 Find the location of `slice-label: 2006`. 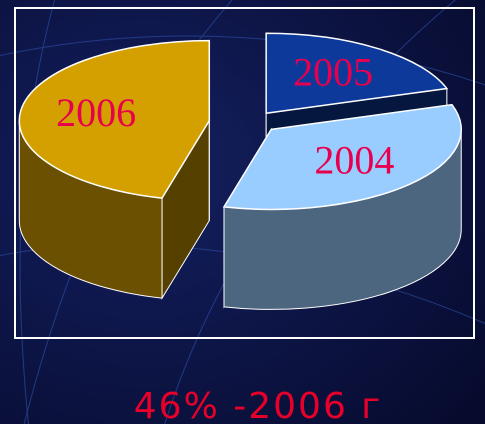

slice-label: 2006 is located at coordinates (96, 112).